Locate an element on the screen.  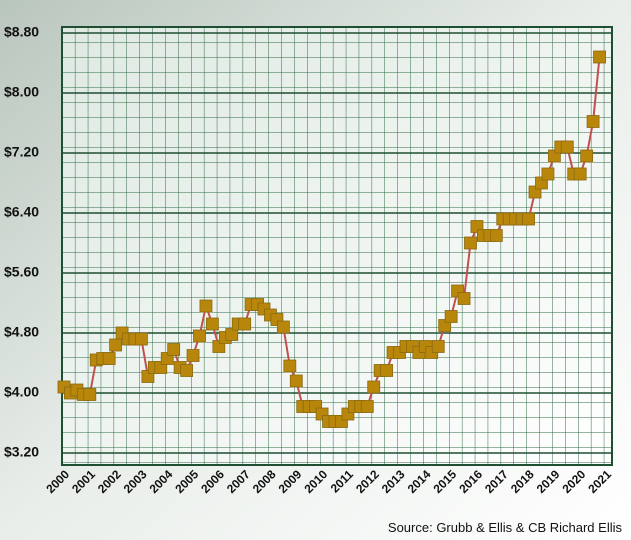
y-tick-label: $5.60 is located at coordinates (21, 272).